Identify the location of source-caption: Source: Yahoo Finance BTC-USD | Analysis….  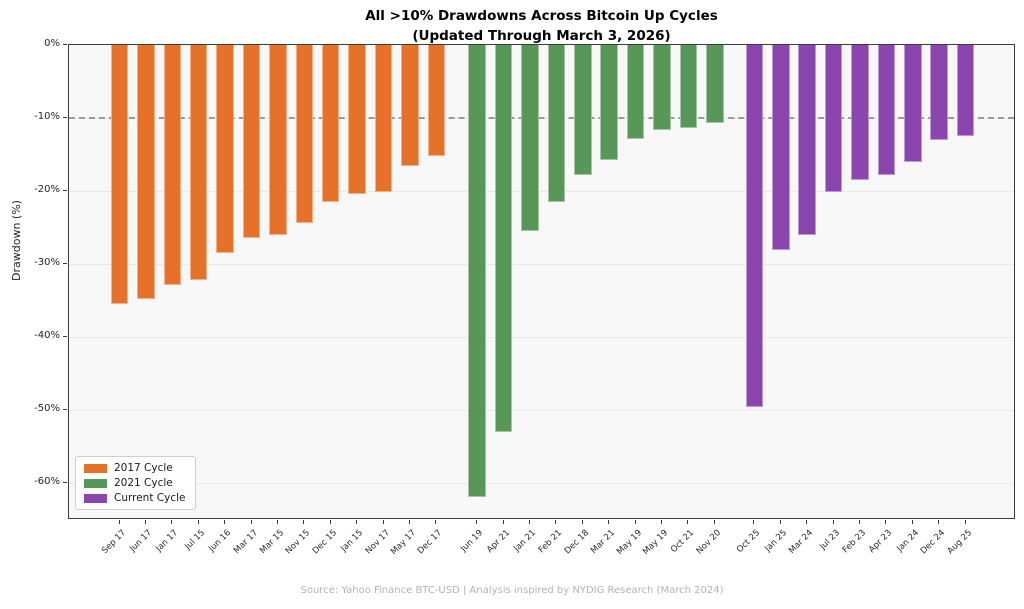
(512, 590).